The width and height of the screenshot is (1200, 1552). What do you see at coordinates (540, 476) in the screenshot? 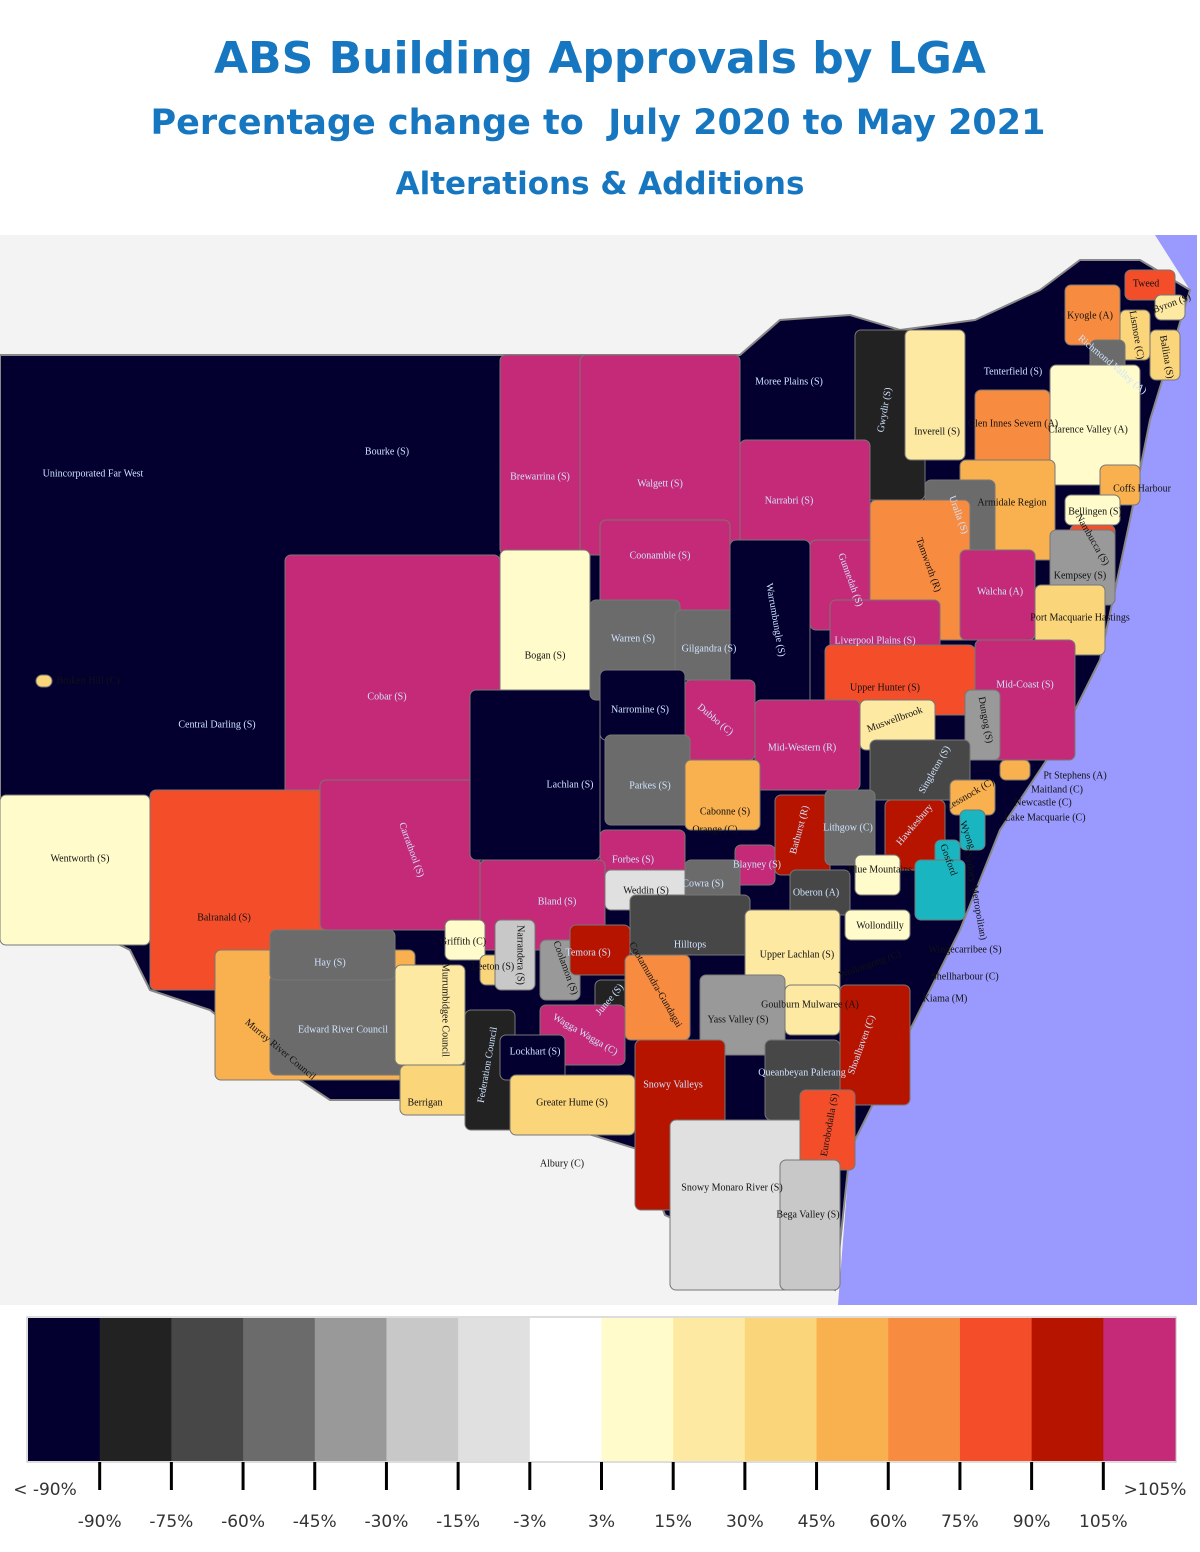
I see `region-label: Brewarrina (S)` at bounding box center [540, 476].